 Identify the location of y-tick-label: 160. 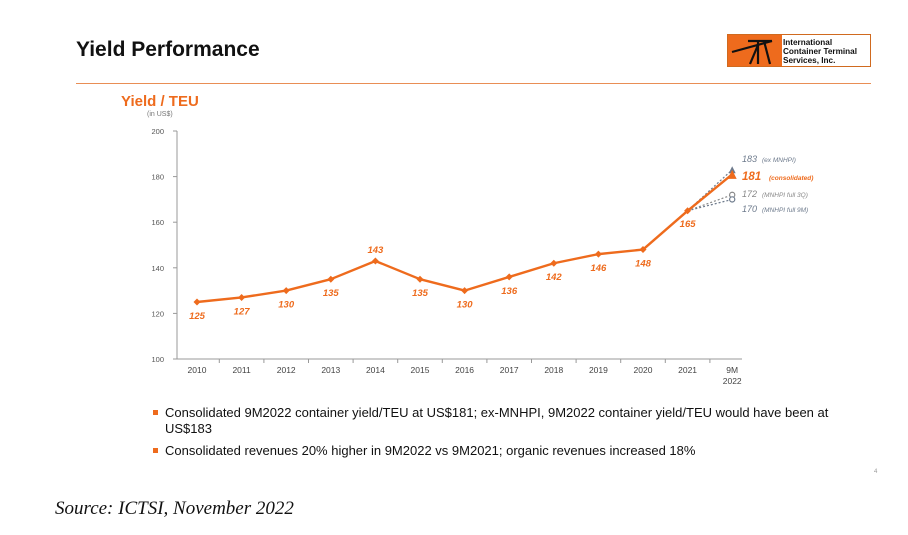
(157, 222).